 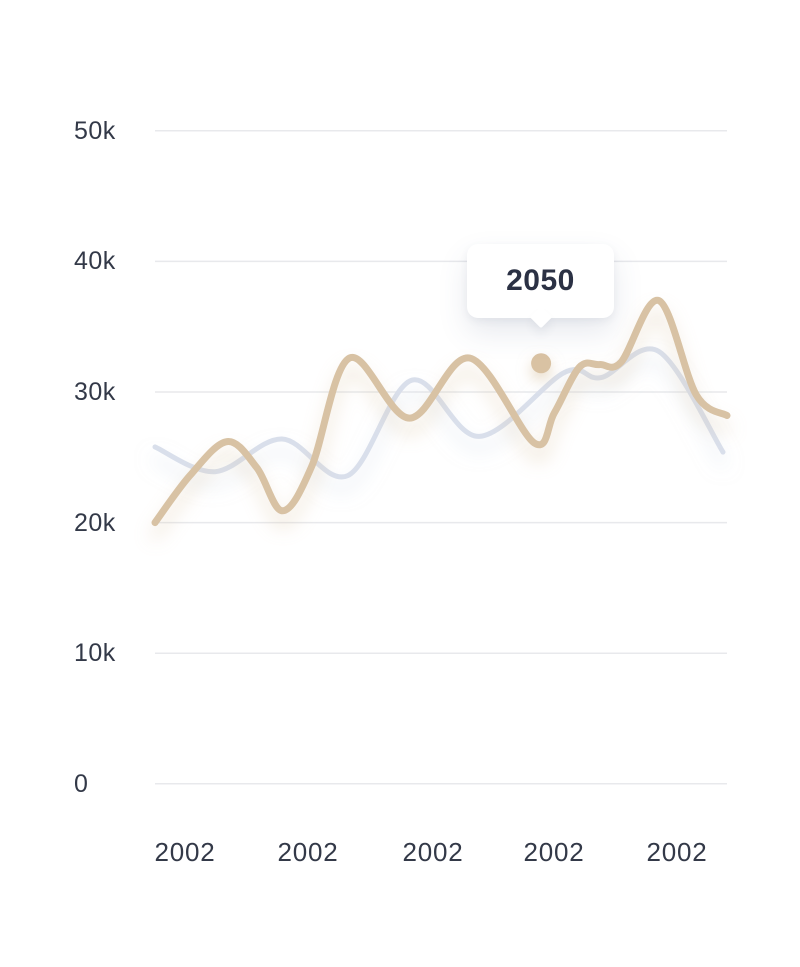 I want to click on y-axis-tick-label: 10k, so click(x=95, y=653).